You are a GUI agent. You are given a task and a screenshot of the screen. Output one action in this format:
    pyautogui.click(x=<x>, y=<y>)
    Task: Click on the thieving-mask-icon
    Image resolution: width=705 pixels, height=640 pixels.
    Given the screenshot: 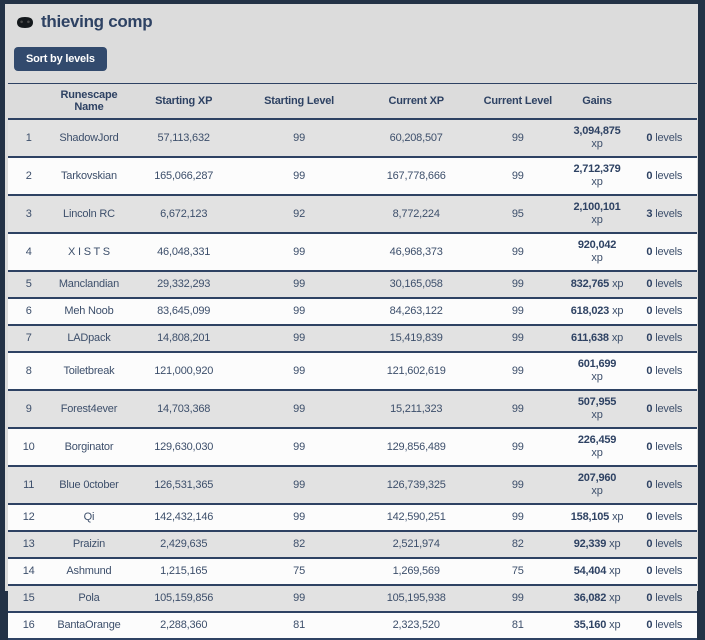 What is the action you would take?
    pyautogui.click(x=28, y=22)
    